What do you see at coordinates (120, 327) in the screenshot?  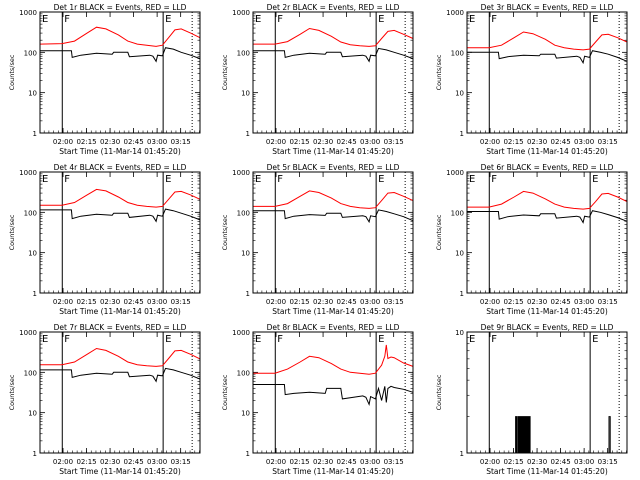 I see `panel-title: Det 7r BLACK = Events, RED = LLD` at bounding box center [120, 327].